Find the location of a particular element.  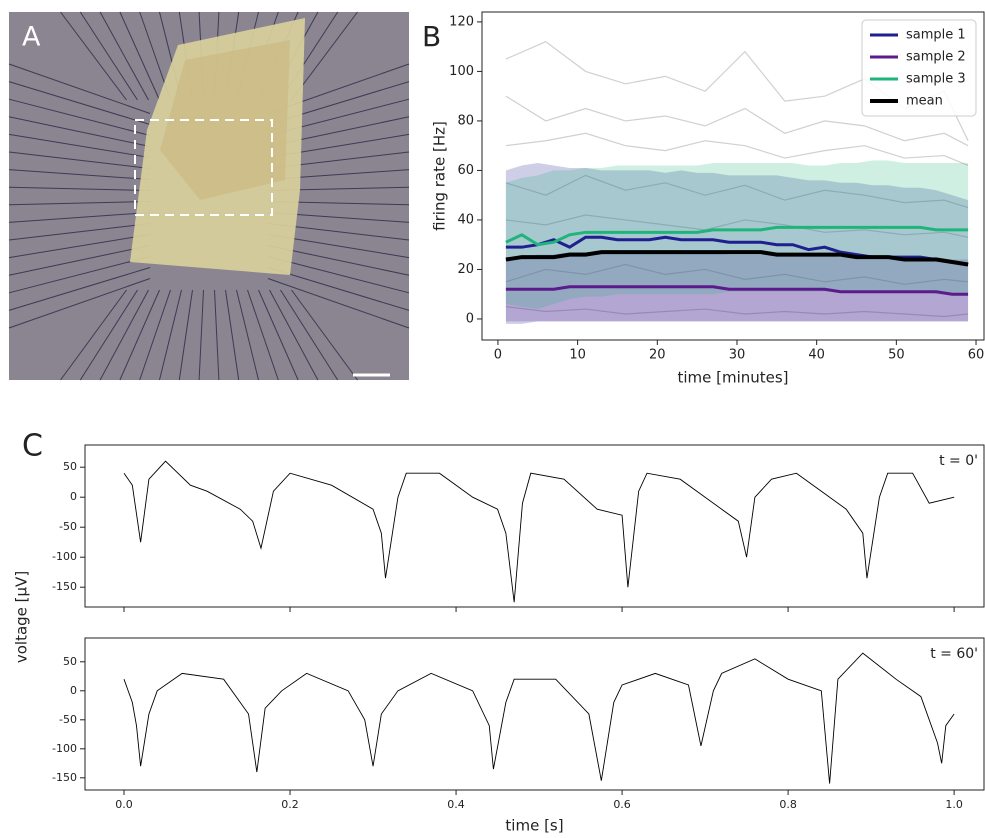

x-tick-label: 0 is located at coordinates (498, 355).